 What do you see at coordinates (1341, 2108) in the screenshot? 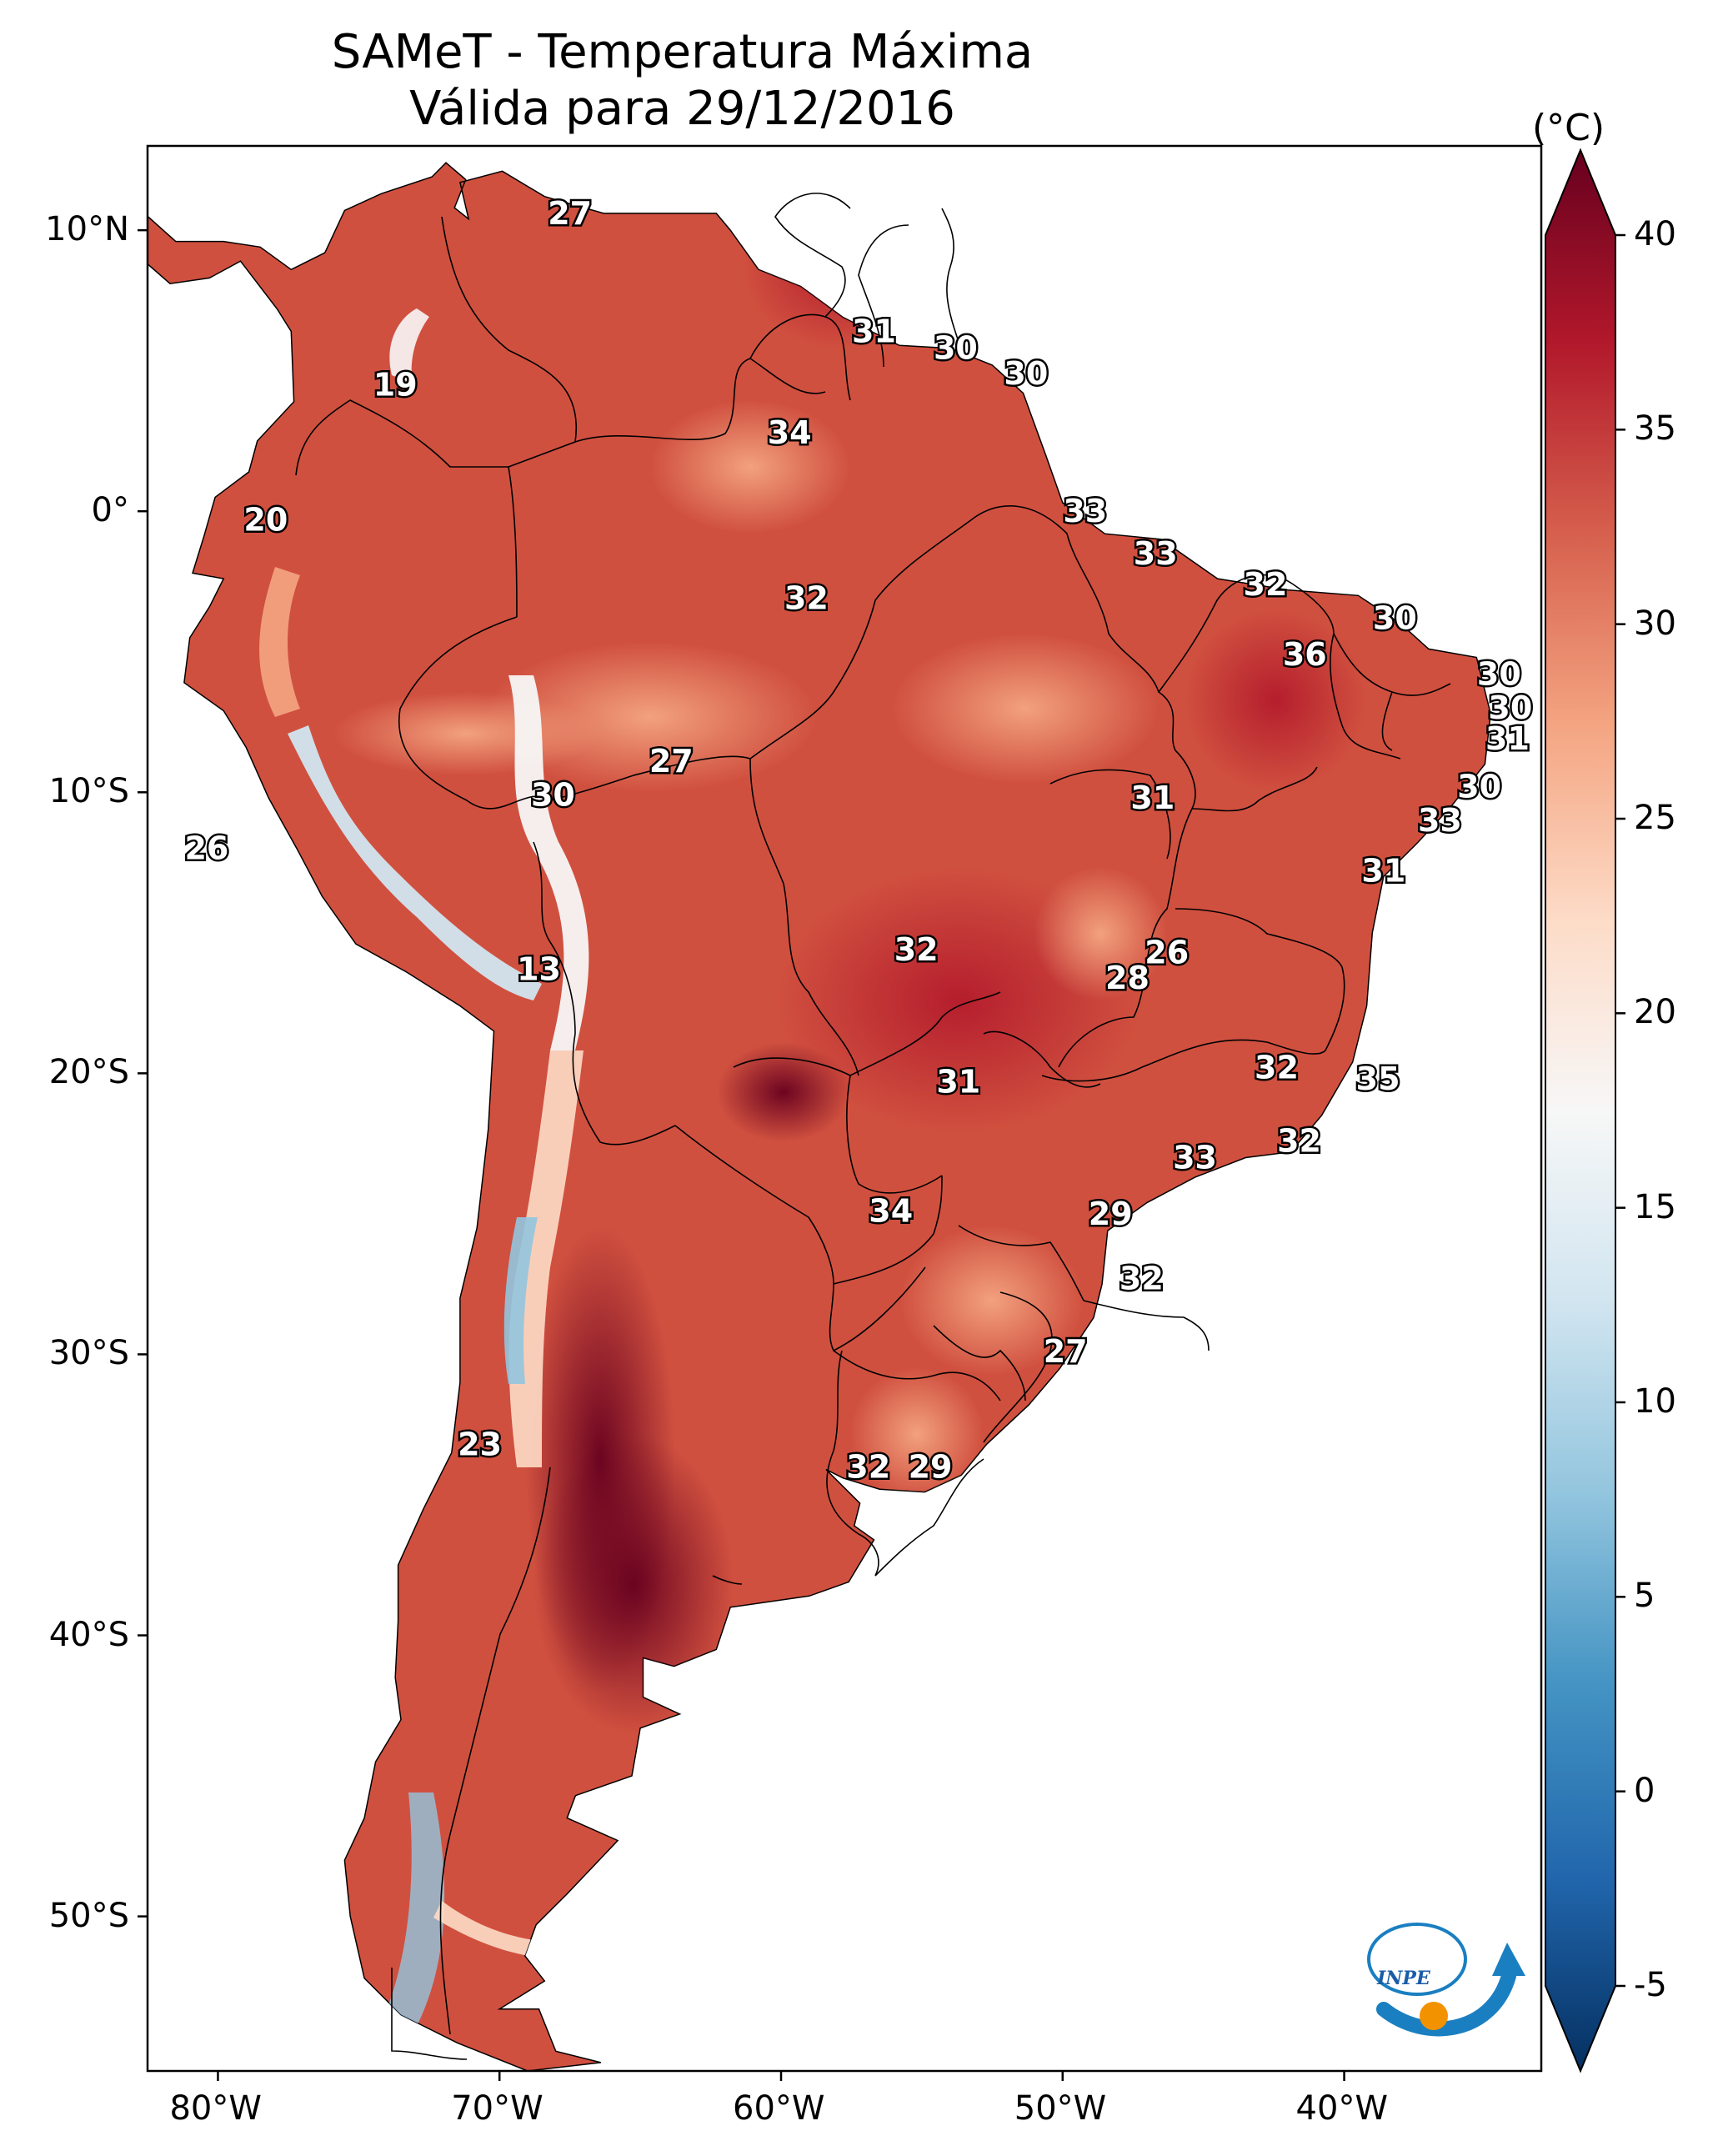
I see `lon-tick-label: 40°W` at bounding box center [1341, 2108].